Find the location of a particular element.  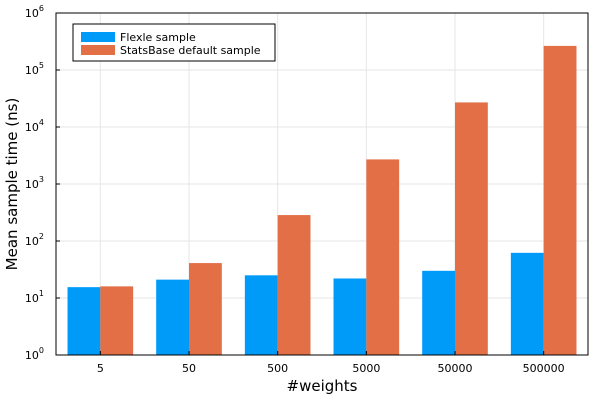

y-tick-exponent: 3 is located at coordinates (41, 179).